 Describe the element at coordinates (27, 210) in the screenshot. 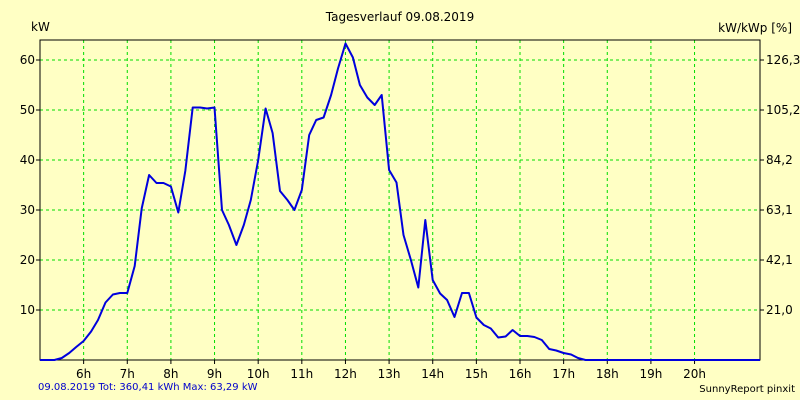

I see `y-tick-label: 30` at that location.